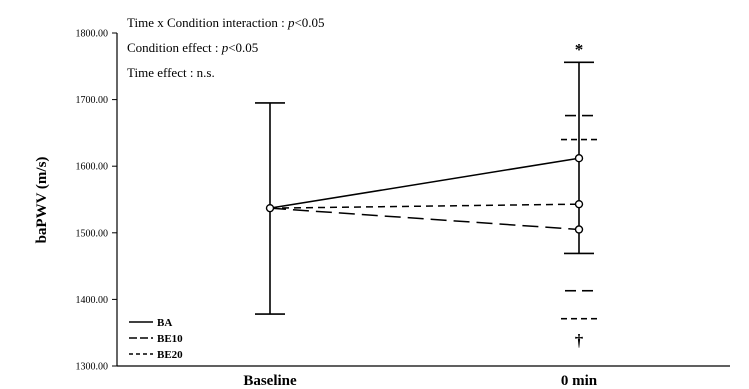 The height and width of the screenshot is (389, 749). What do you see at coordinates (270, 381) in the screenshot?
I see `x-tick-label: Baseline` at bounding box center [270, 381].